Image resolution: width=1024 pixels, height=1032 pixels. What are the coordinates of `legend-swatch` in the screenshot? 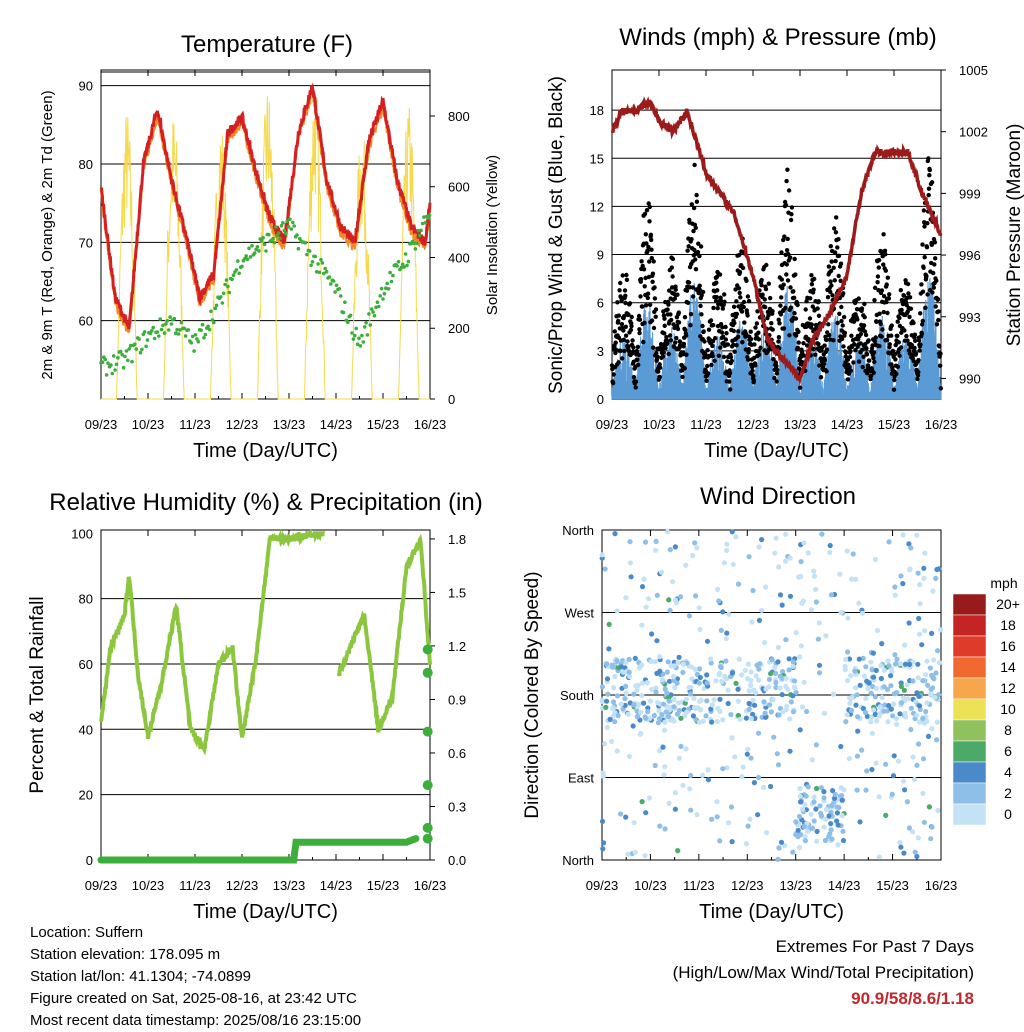 It's located at (969, 667).